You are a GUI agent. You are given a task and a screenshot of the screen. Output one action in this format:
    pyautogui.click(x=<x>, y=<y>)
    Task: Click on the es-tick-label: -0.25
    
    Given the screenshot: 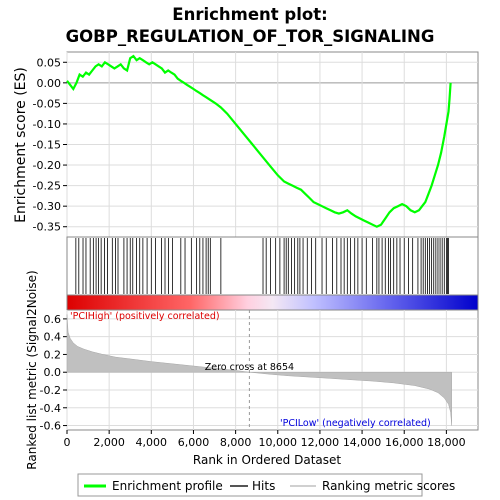 What is the action you would take?
    pyautogui.click(x=47, y=186)
    